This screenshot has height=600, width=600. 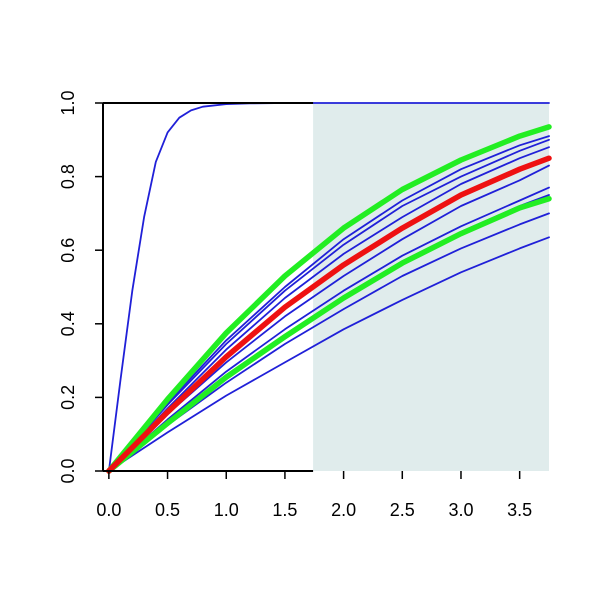 What do you see at coordinates (68, 176) in the screenshot?
I see `y-tick-label: 0.8` at bounding box center [68, 176].